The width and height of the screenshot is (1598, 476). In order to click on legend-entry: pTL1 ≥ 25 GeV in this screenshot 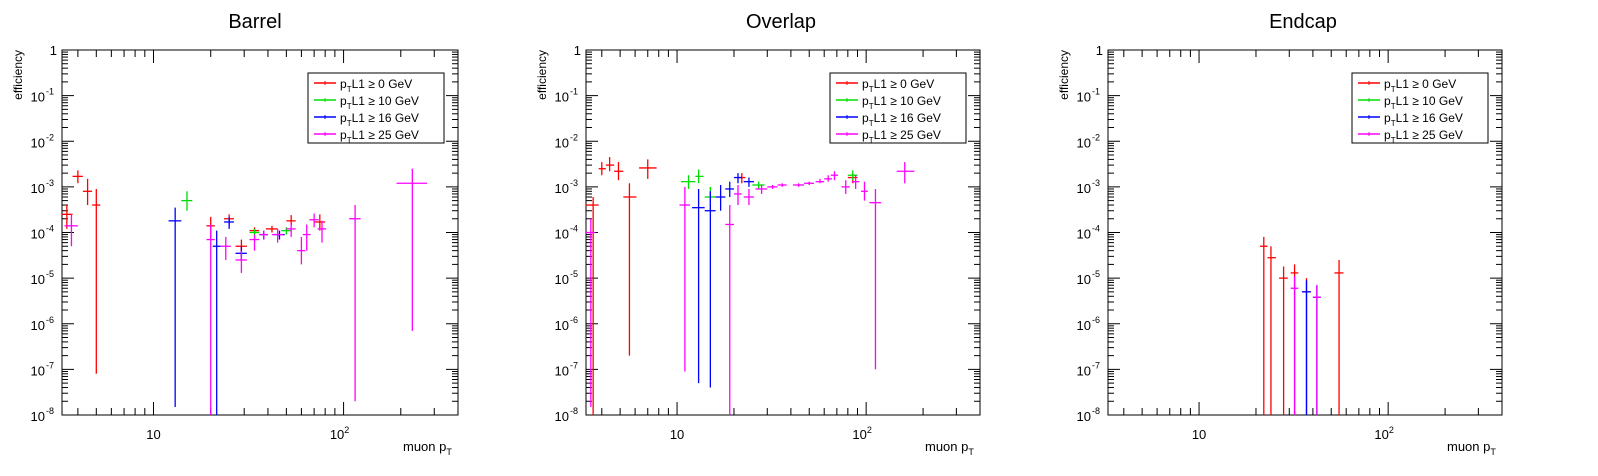, I will do `click(1410, 136)`.